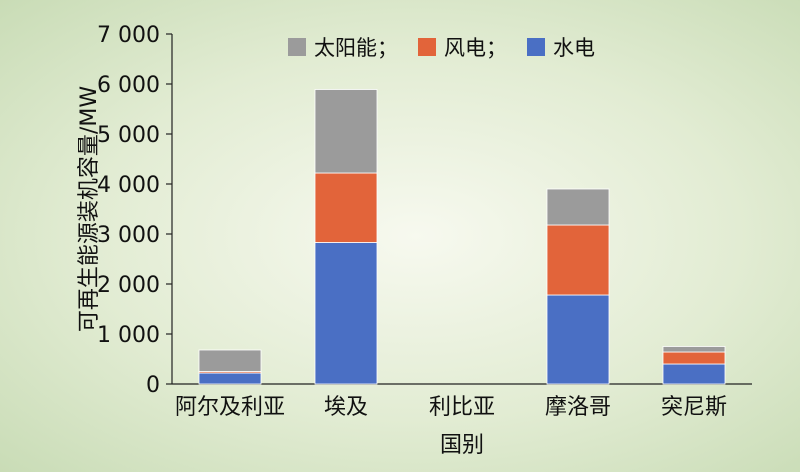 The image size is (800, 472). What do you see at coordinates (694, 407) in the screenshot?
I see `x-category-label: 突尼斯` at bounding box center [694, 407].